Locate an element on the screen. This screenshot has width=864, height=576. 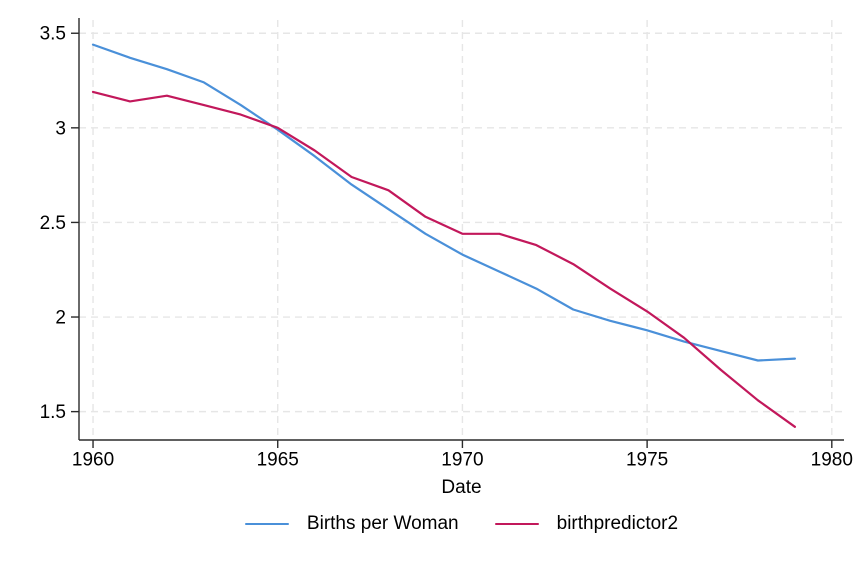
x-tick-label: 1960 is located at coordinates (93, 460).